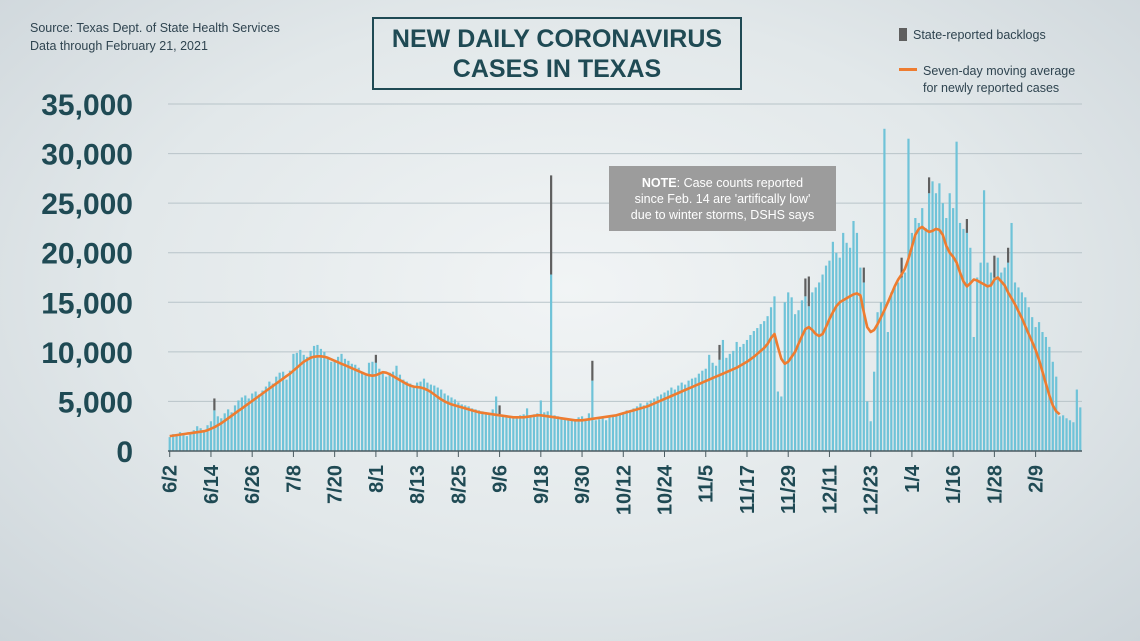 This screenshot has height=641, width=1140. Describe the element at coordinates (87, 254) in the screenshot. I see `y-tick-label: 20,000` at that location.